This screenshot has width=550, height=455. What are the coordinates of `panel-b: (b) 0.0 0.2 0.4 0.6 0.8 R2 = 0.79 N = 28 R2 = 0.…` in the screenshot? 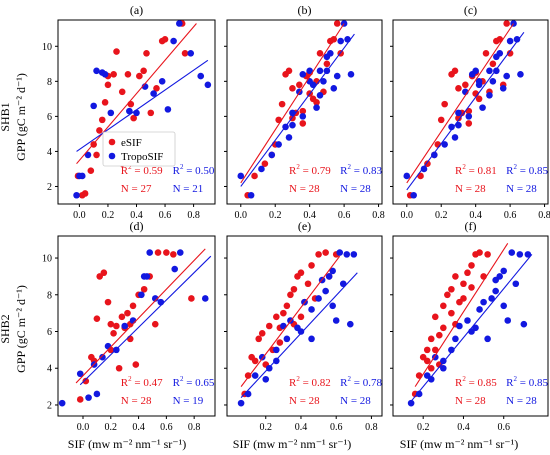 It's located at (304, 112).